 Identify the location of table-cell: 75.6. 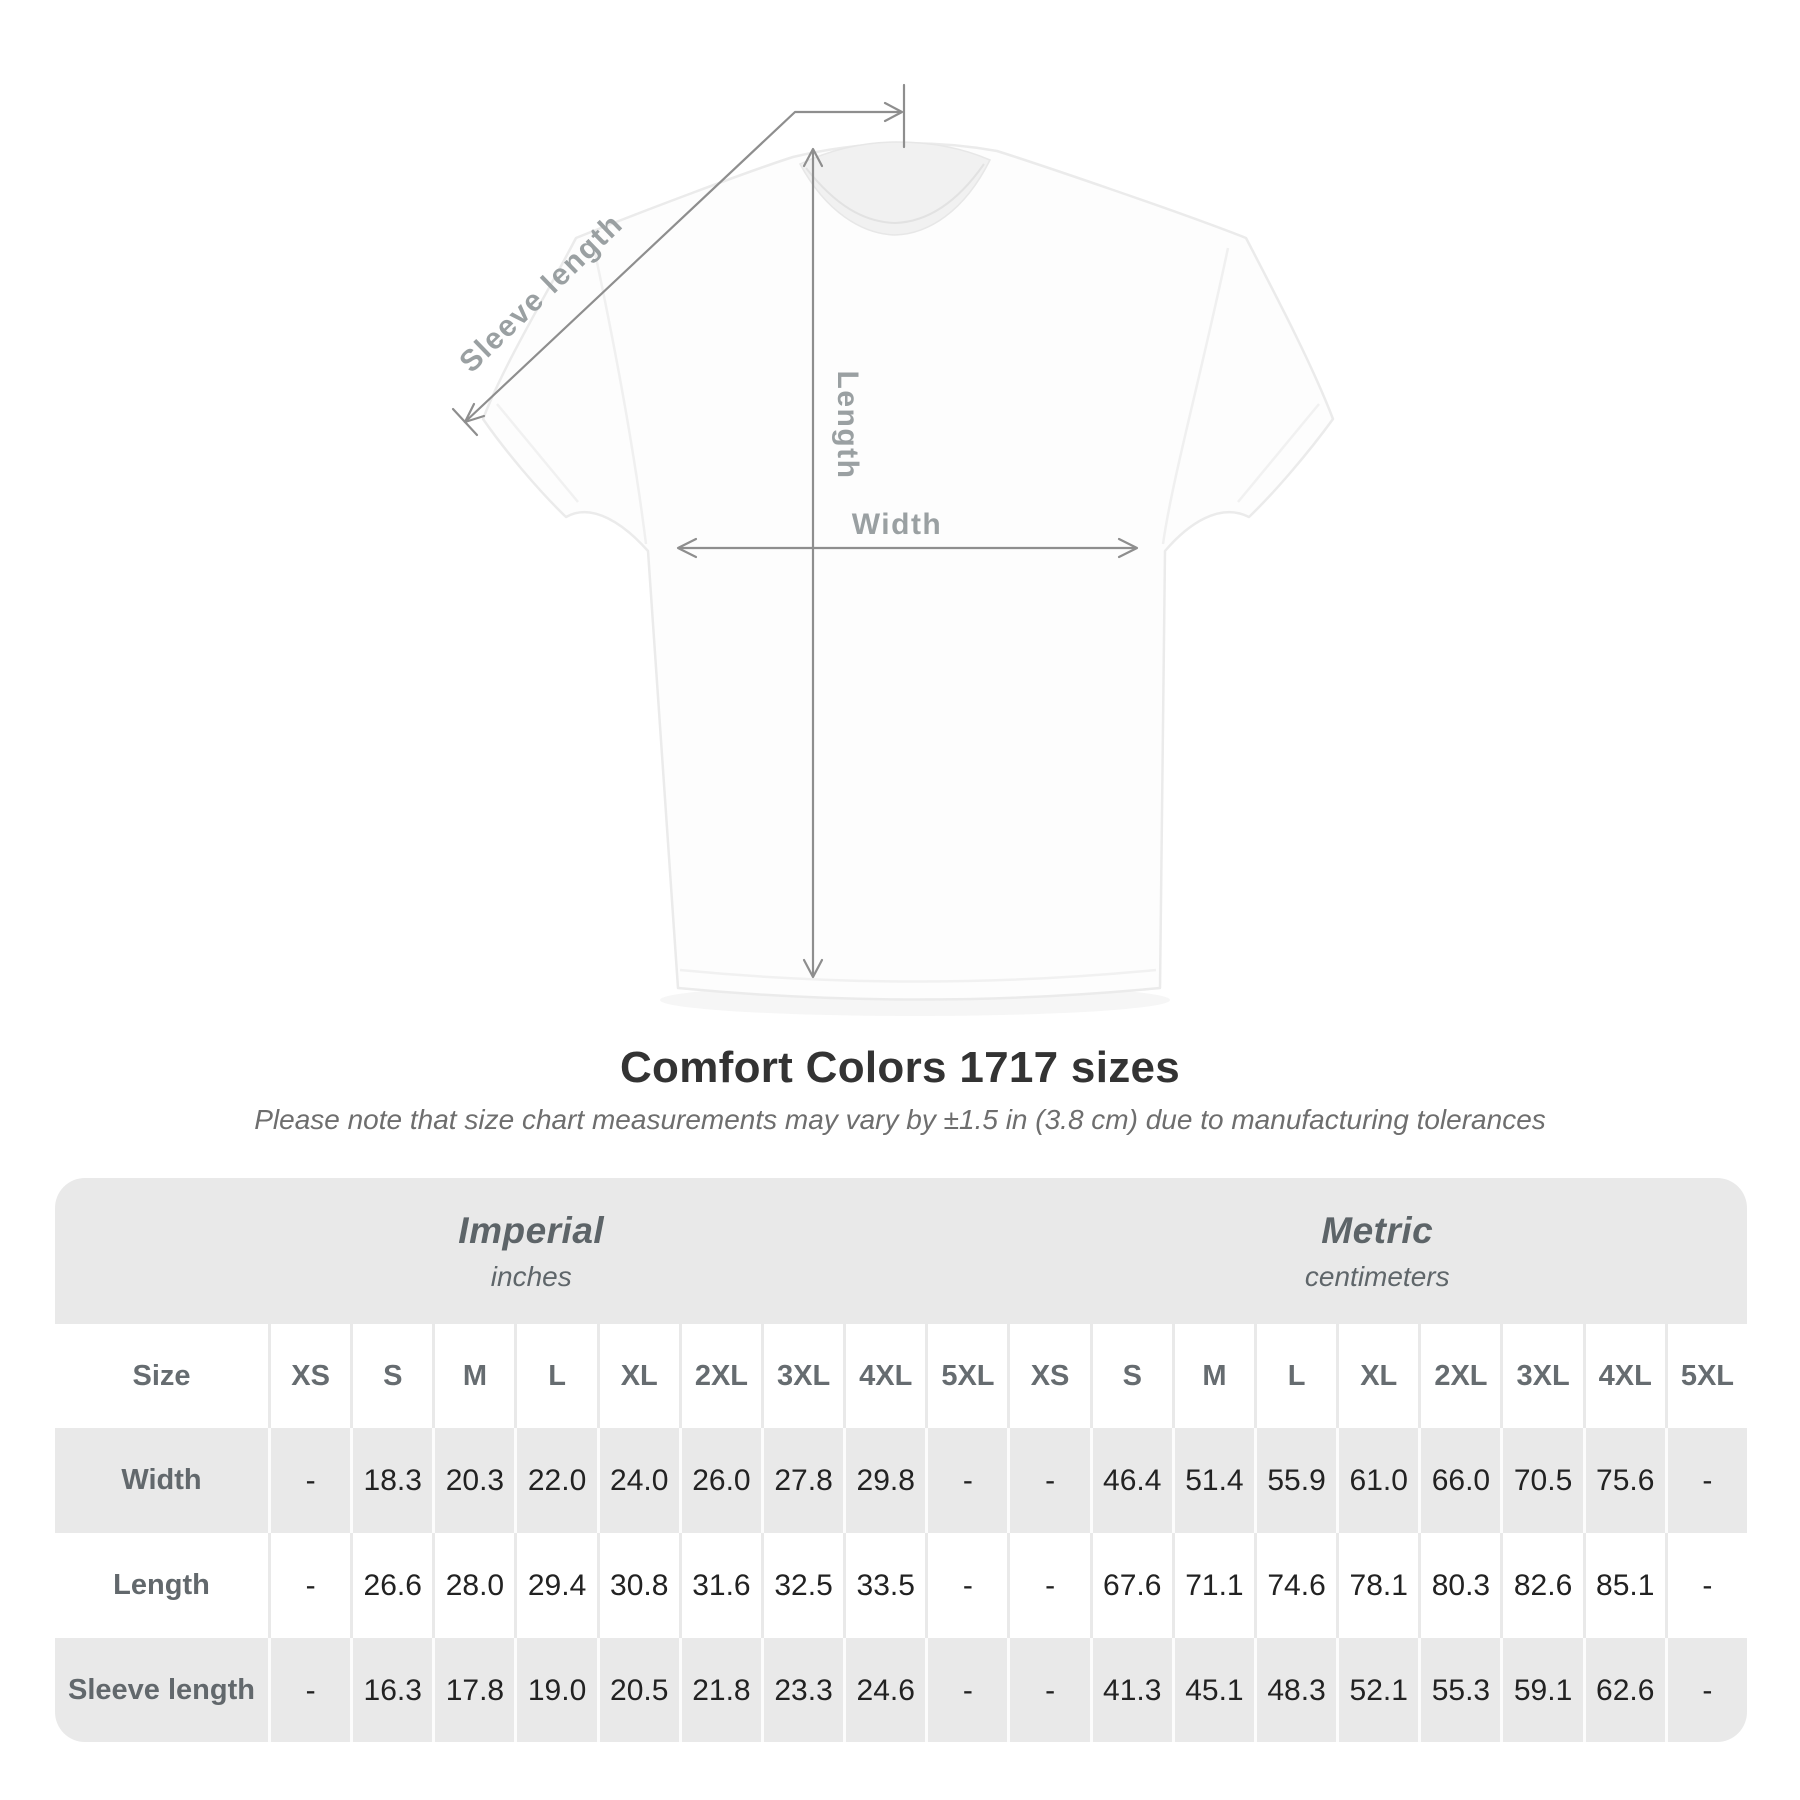
(1623, 1480).